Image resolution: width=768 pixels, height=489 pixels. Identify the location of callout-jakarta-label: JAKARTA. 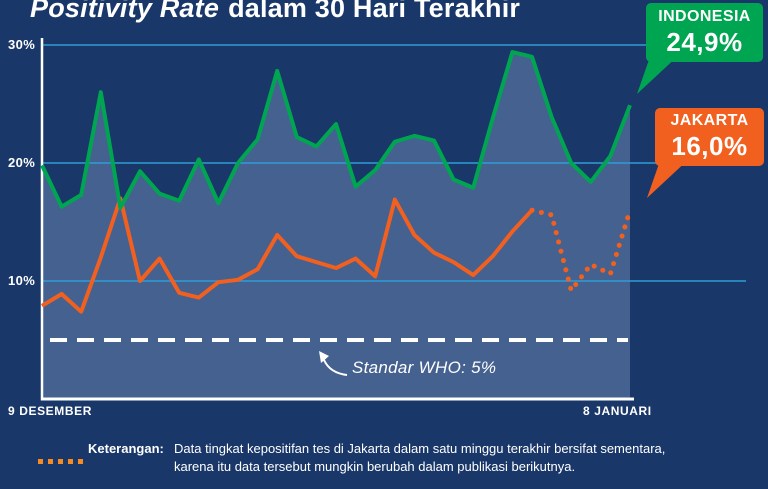
(709, 120).